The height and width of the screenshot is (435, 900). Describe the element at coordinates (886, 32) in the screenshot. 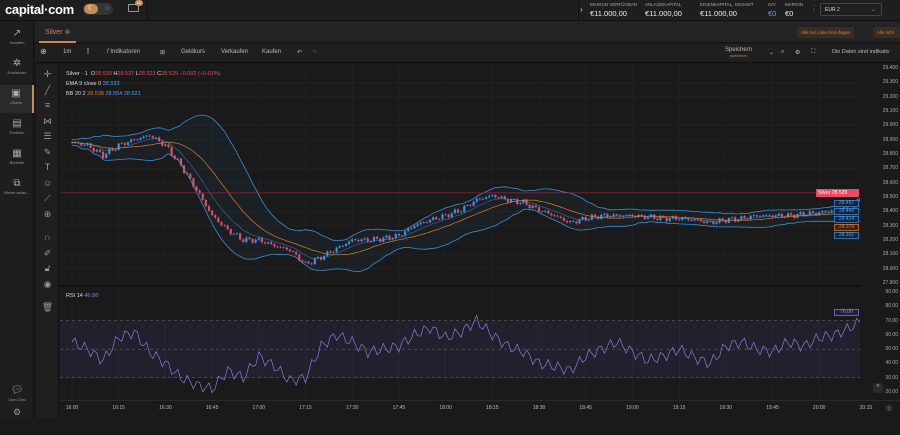

I see `close-all-button: Alle schl` at that location.